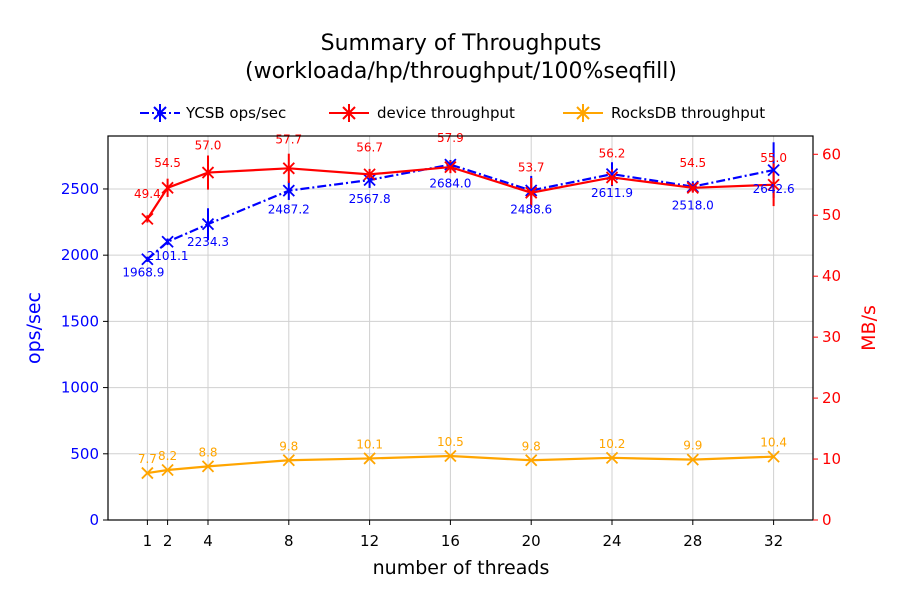  Describe the element at coordinates (160, 113) in the screenshot. I see `legend-marker-ycsb` at that location.